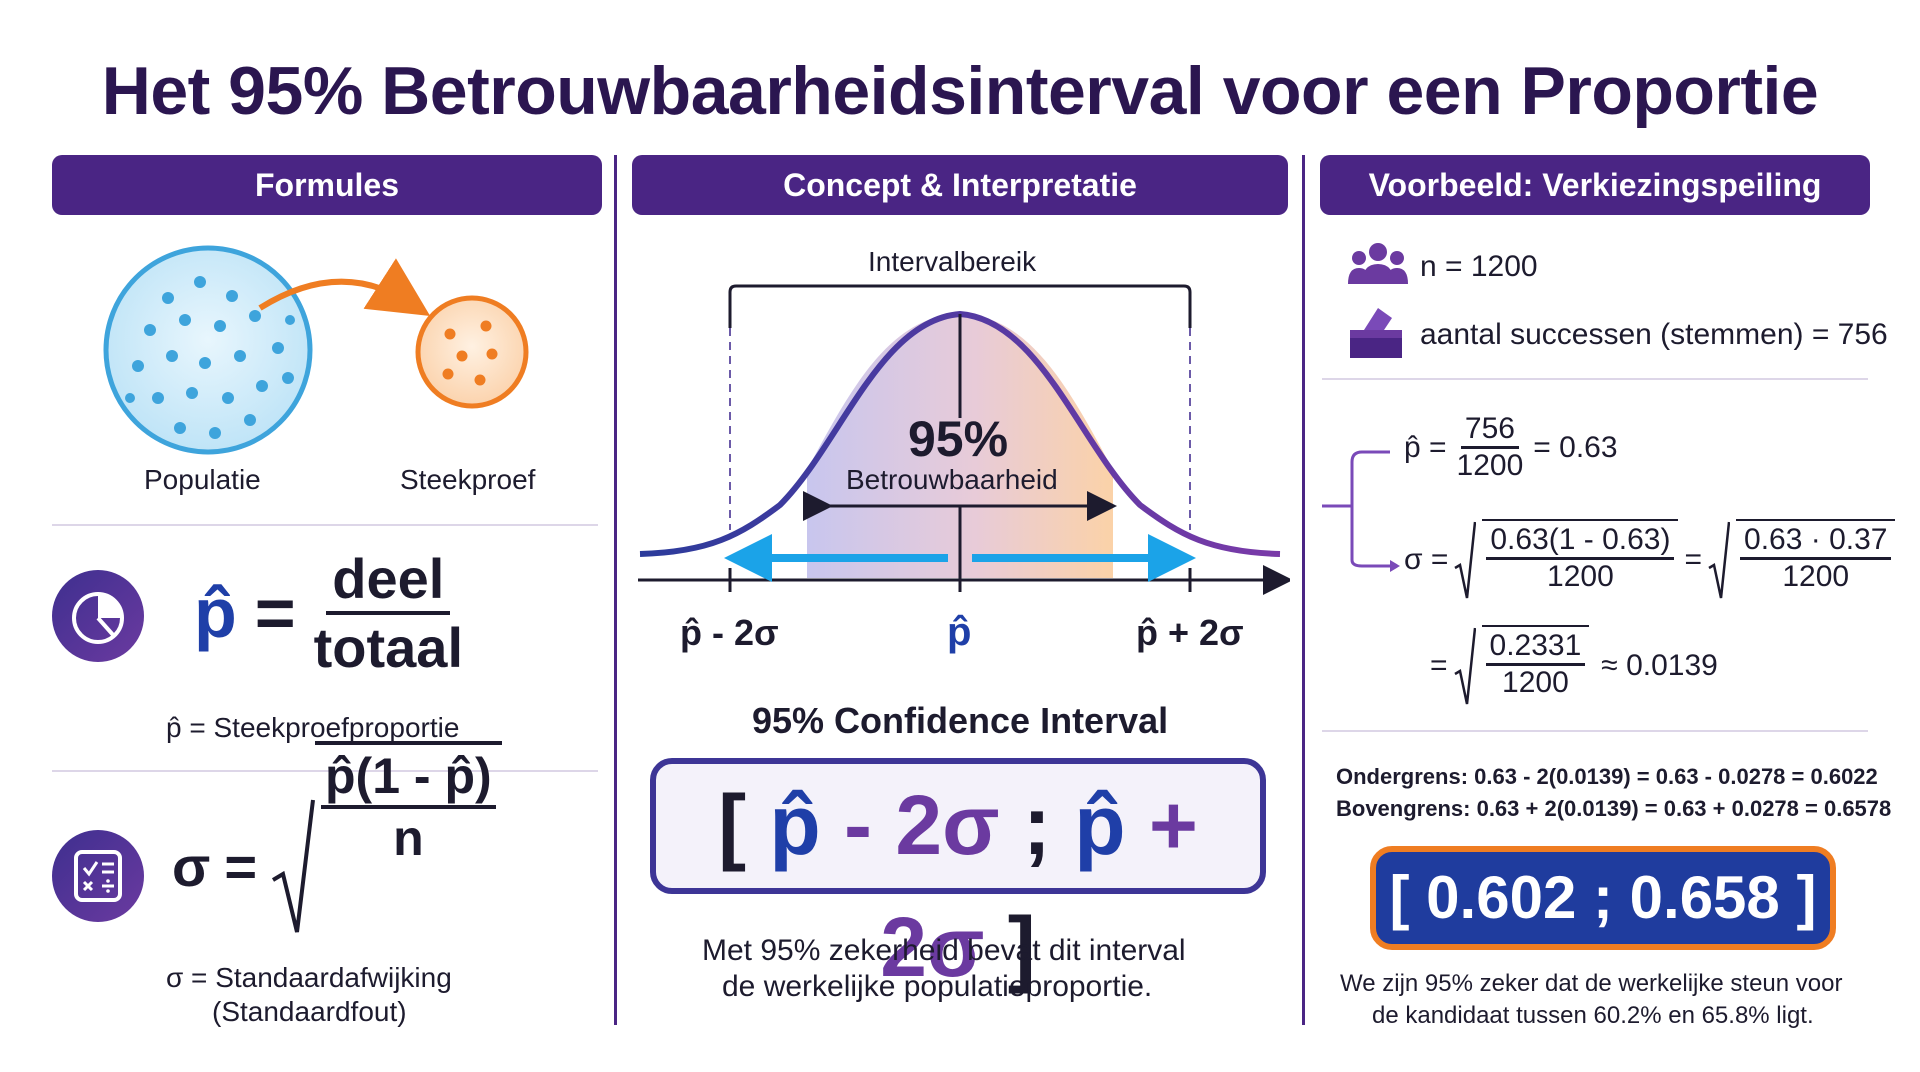 The image size is (1920, 1072). I want to click on phat-formula: p̂ = deel totaal, so click(328, 613).